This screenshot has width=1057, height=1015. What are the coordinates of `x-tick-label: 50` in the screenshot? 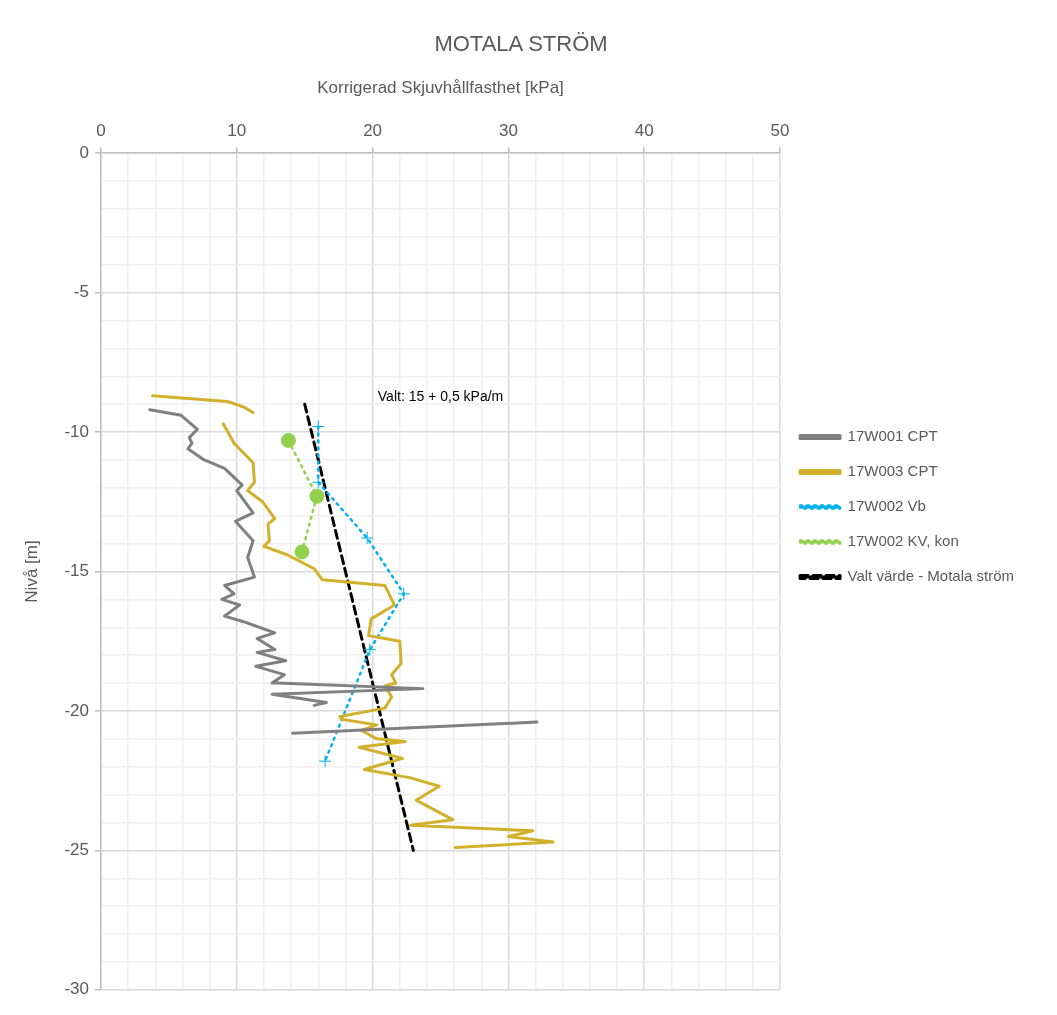 It's located at (780, 130).